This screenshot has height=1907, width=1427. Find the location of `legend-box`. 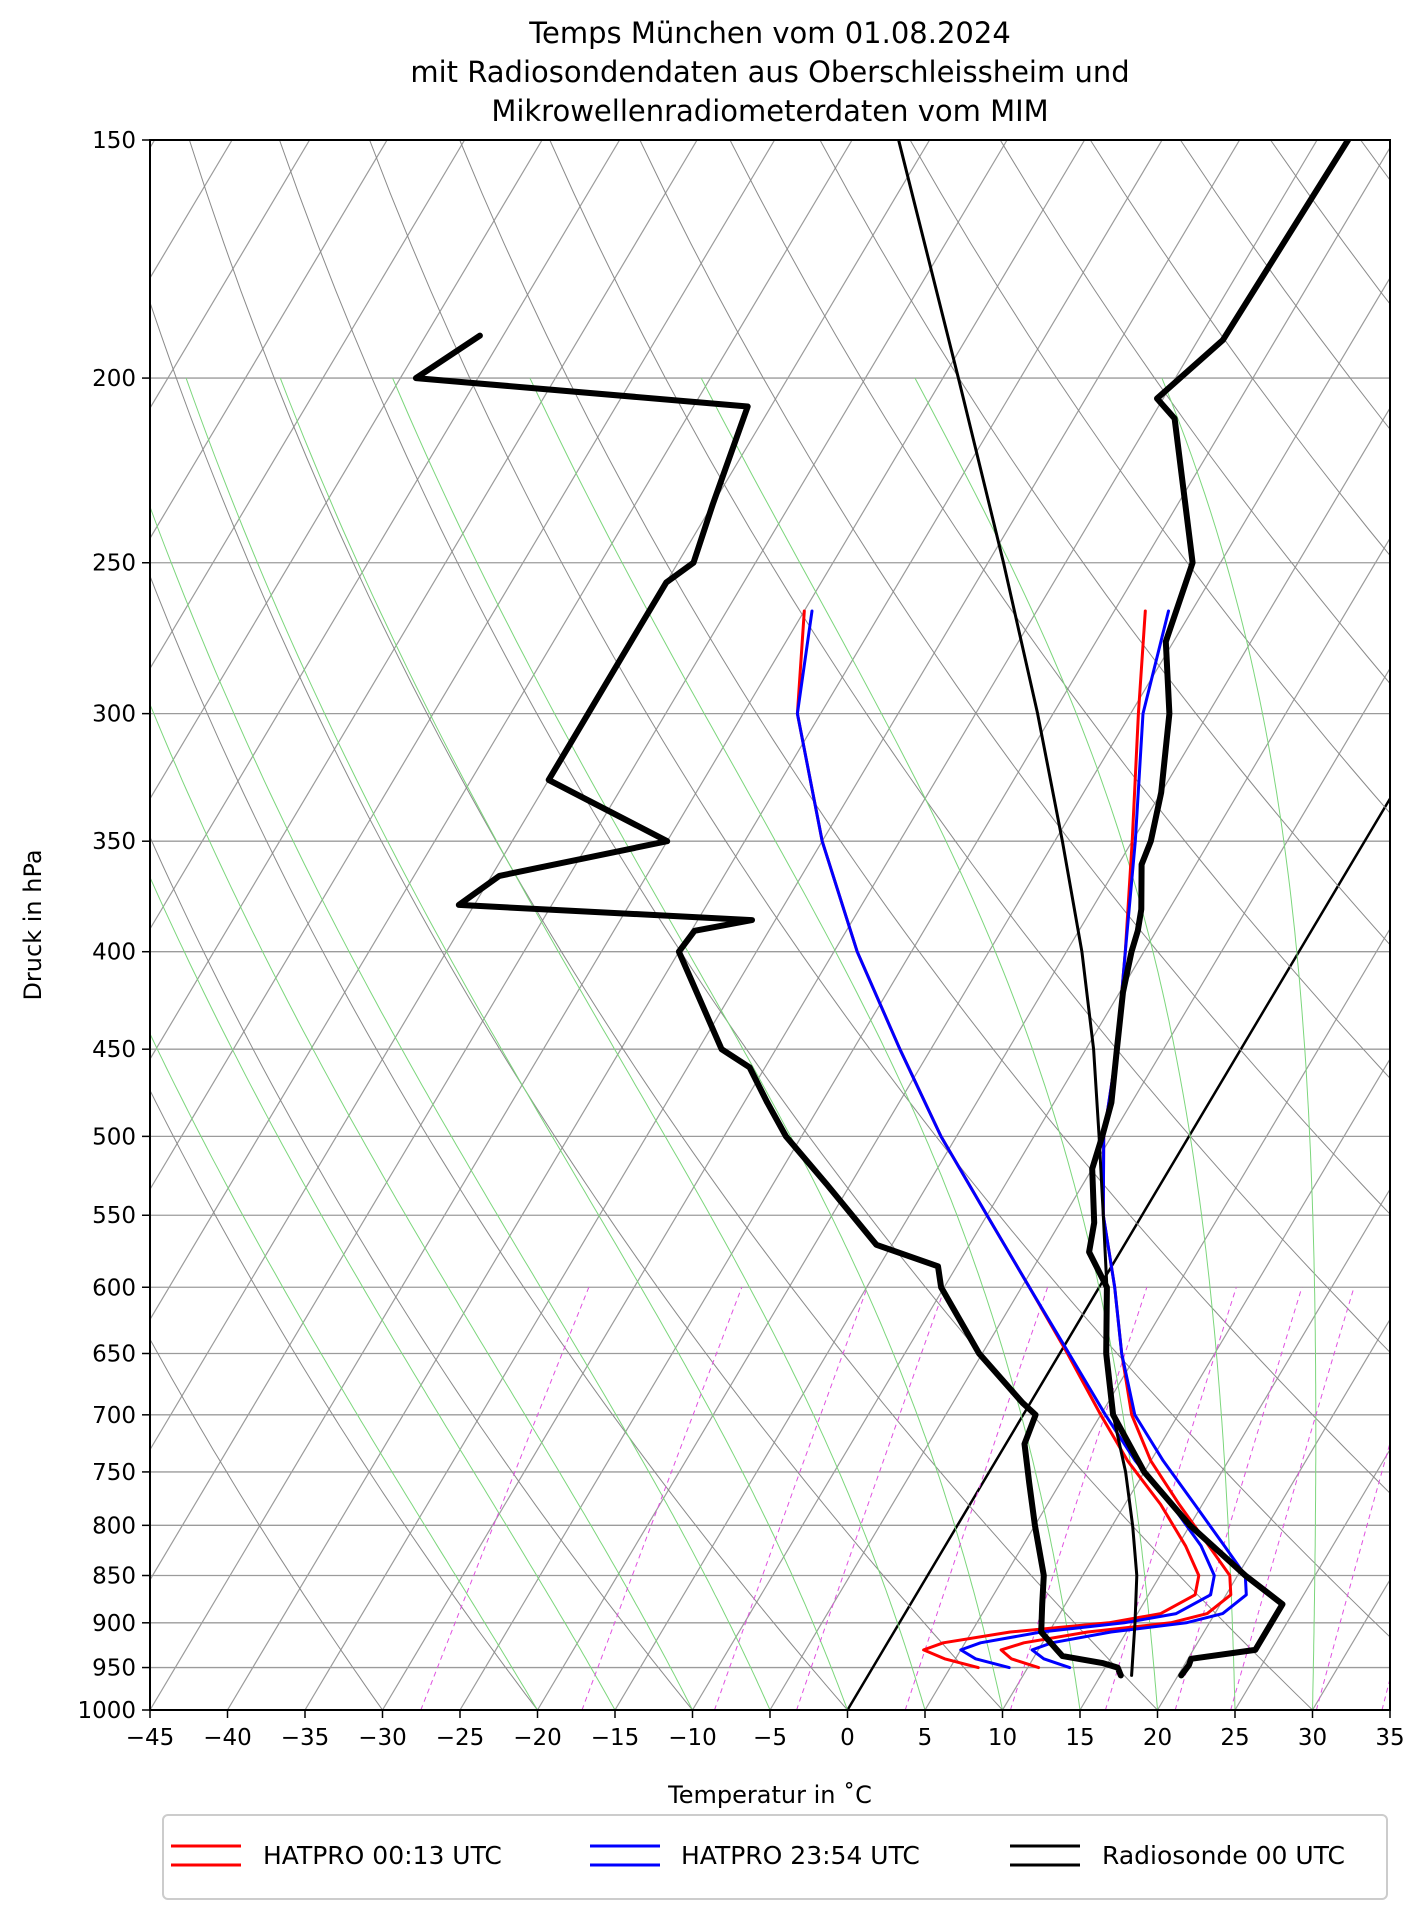

legend-box is located at coordinates (775, 1857).